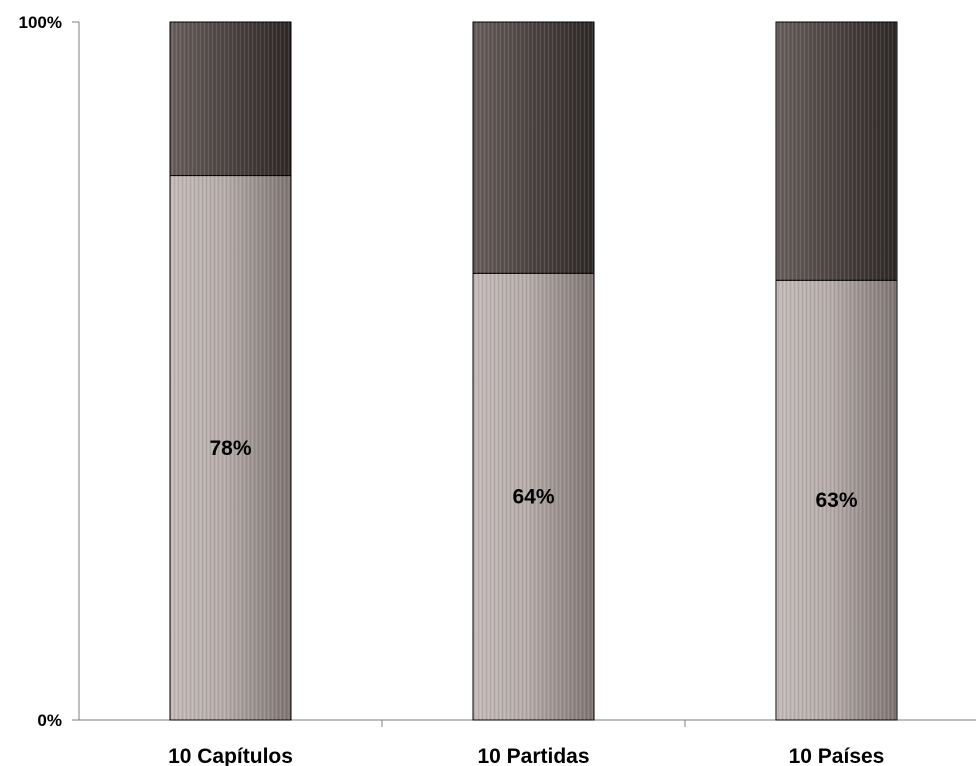 The height and width of the screenshot is (766, 976). What do you see at coordinates (40, 22) in the screenshot?
I see `y-tick-label-top: 100%` at bounding box center [40, 22].